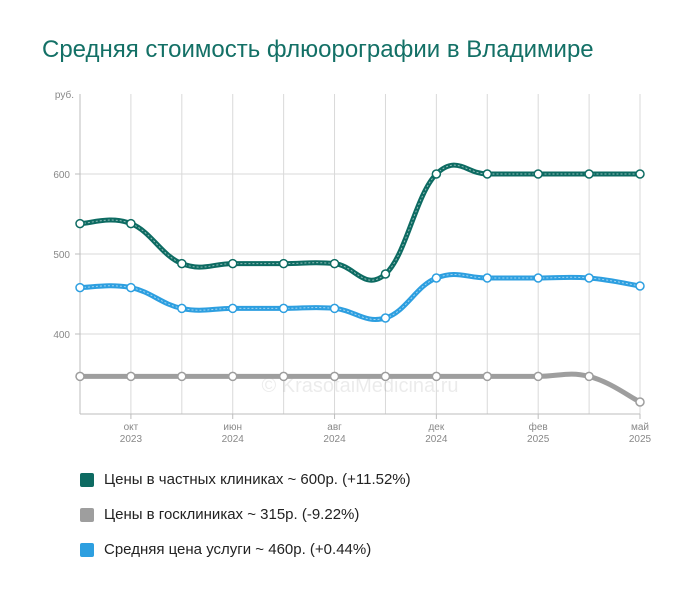 The image size is (700, 591). What do you see at coordinates (87, 514) in the screenshot?
I see `legend-swatch-public` at bounding box center [87, 514].